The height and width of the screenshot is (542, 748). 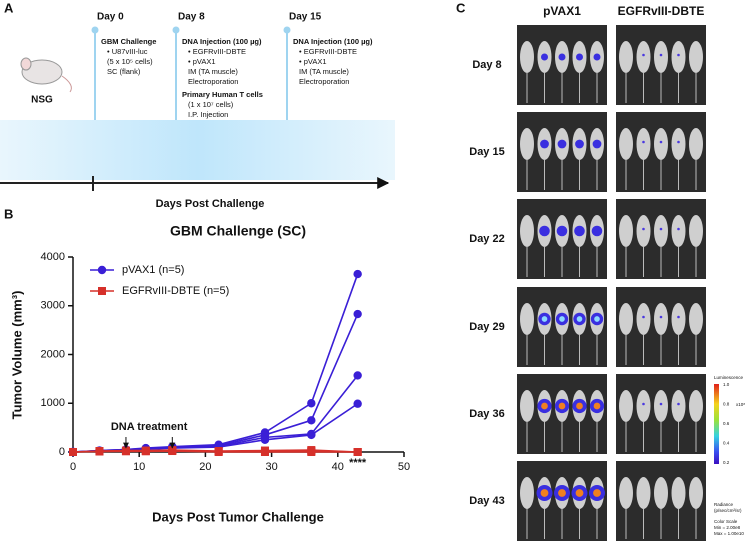 I want to click on event-day: Day 0, so click(x=110, y=17).